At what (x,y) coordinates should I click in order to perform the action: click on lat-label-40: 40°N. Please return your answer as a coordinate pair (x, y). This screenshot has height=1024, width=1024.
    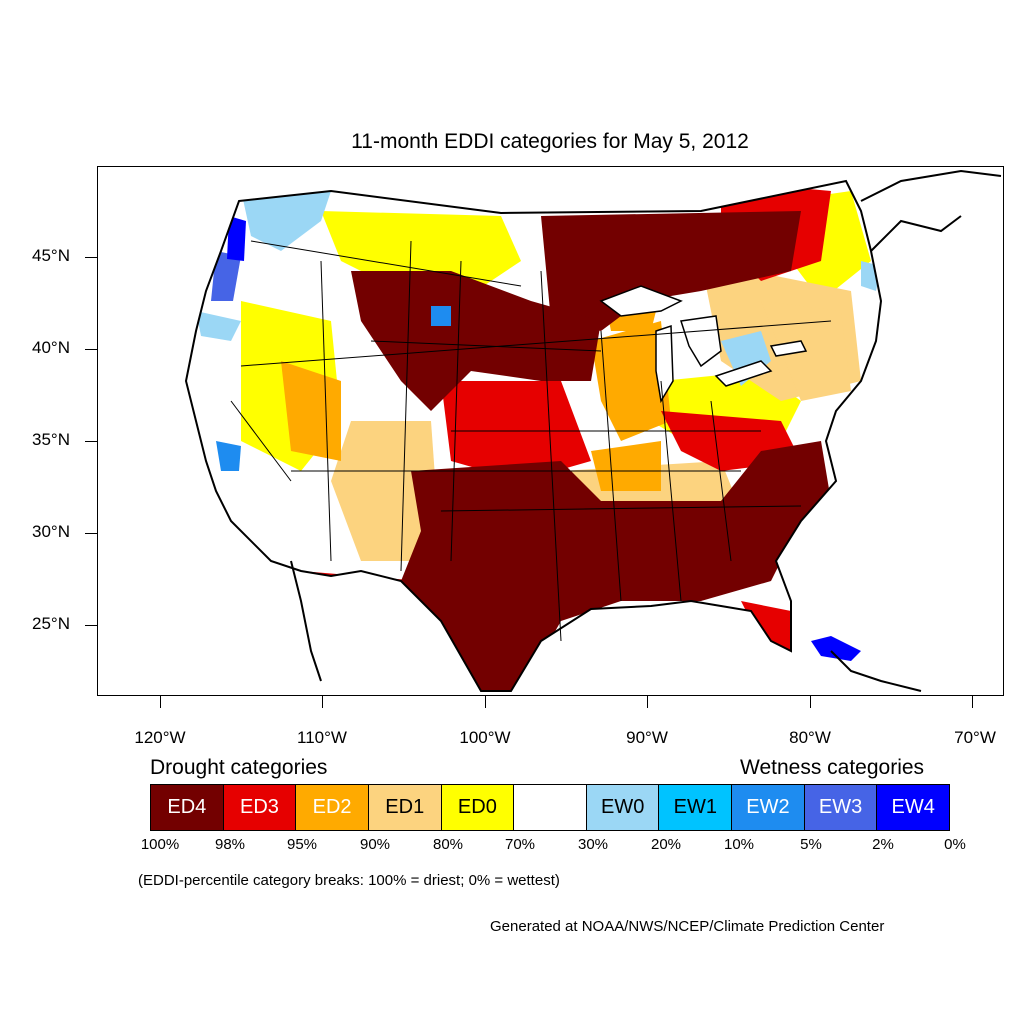
    Looking at the image, I should click on (51, 347).